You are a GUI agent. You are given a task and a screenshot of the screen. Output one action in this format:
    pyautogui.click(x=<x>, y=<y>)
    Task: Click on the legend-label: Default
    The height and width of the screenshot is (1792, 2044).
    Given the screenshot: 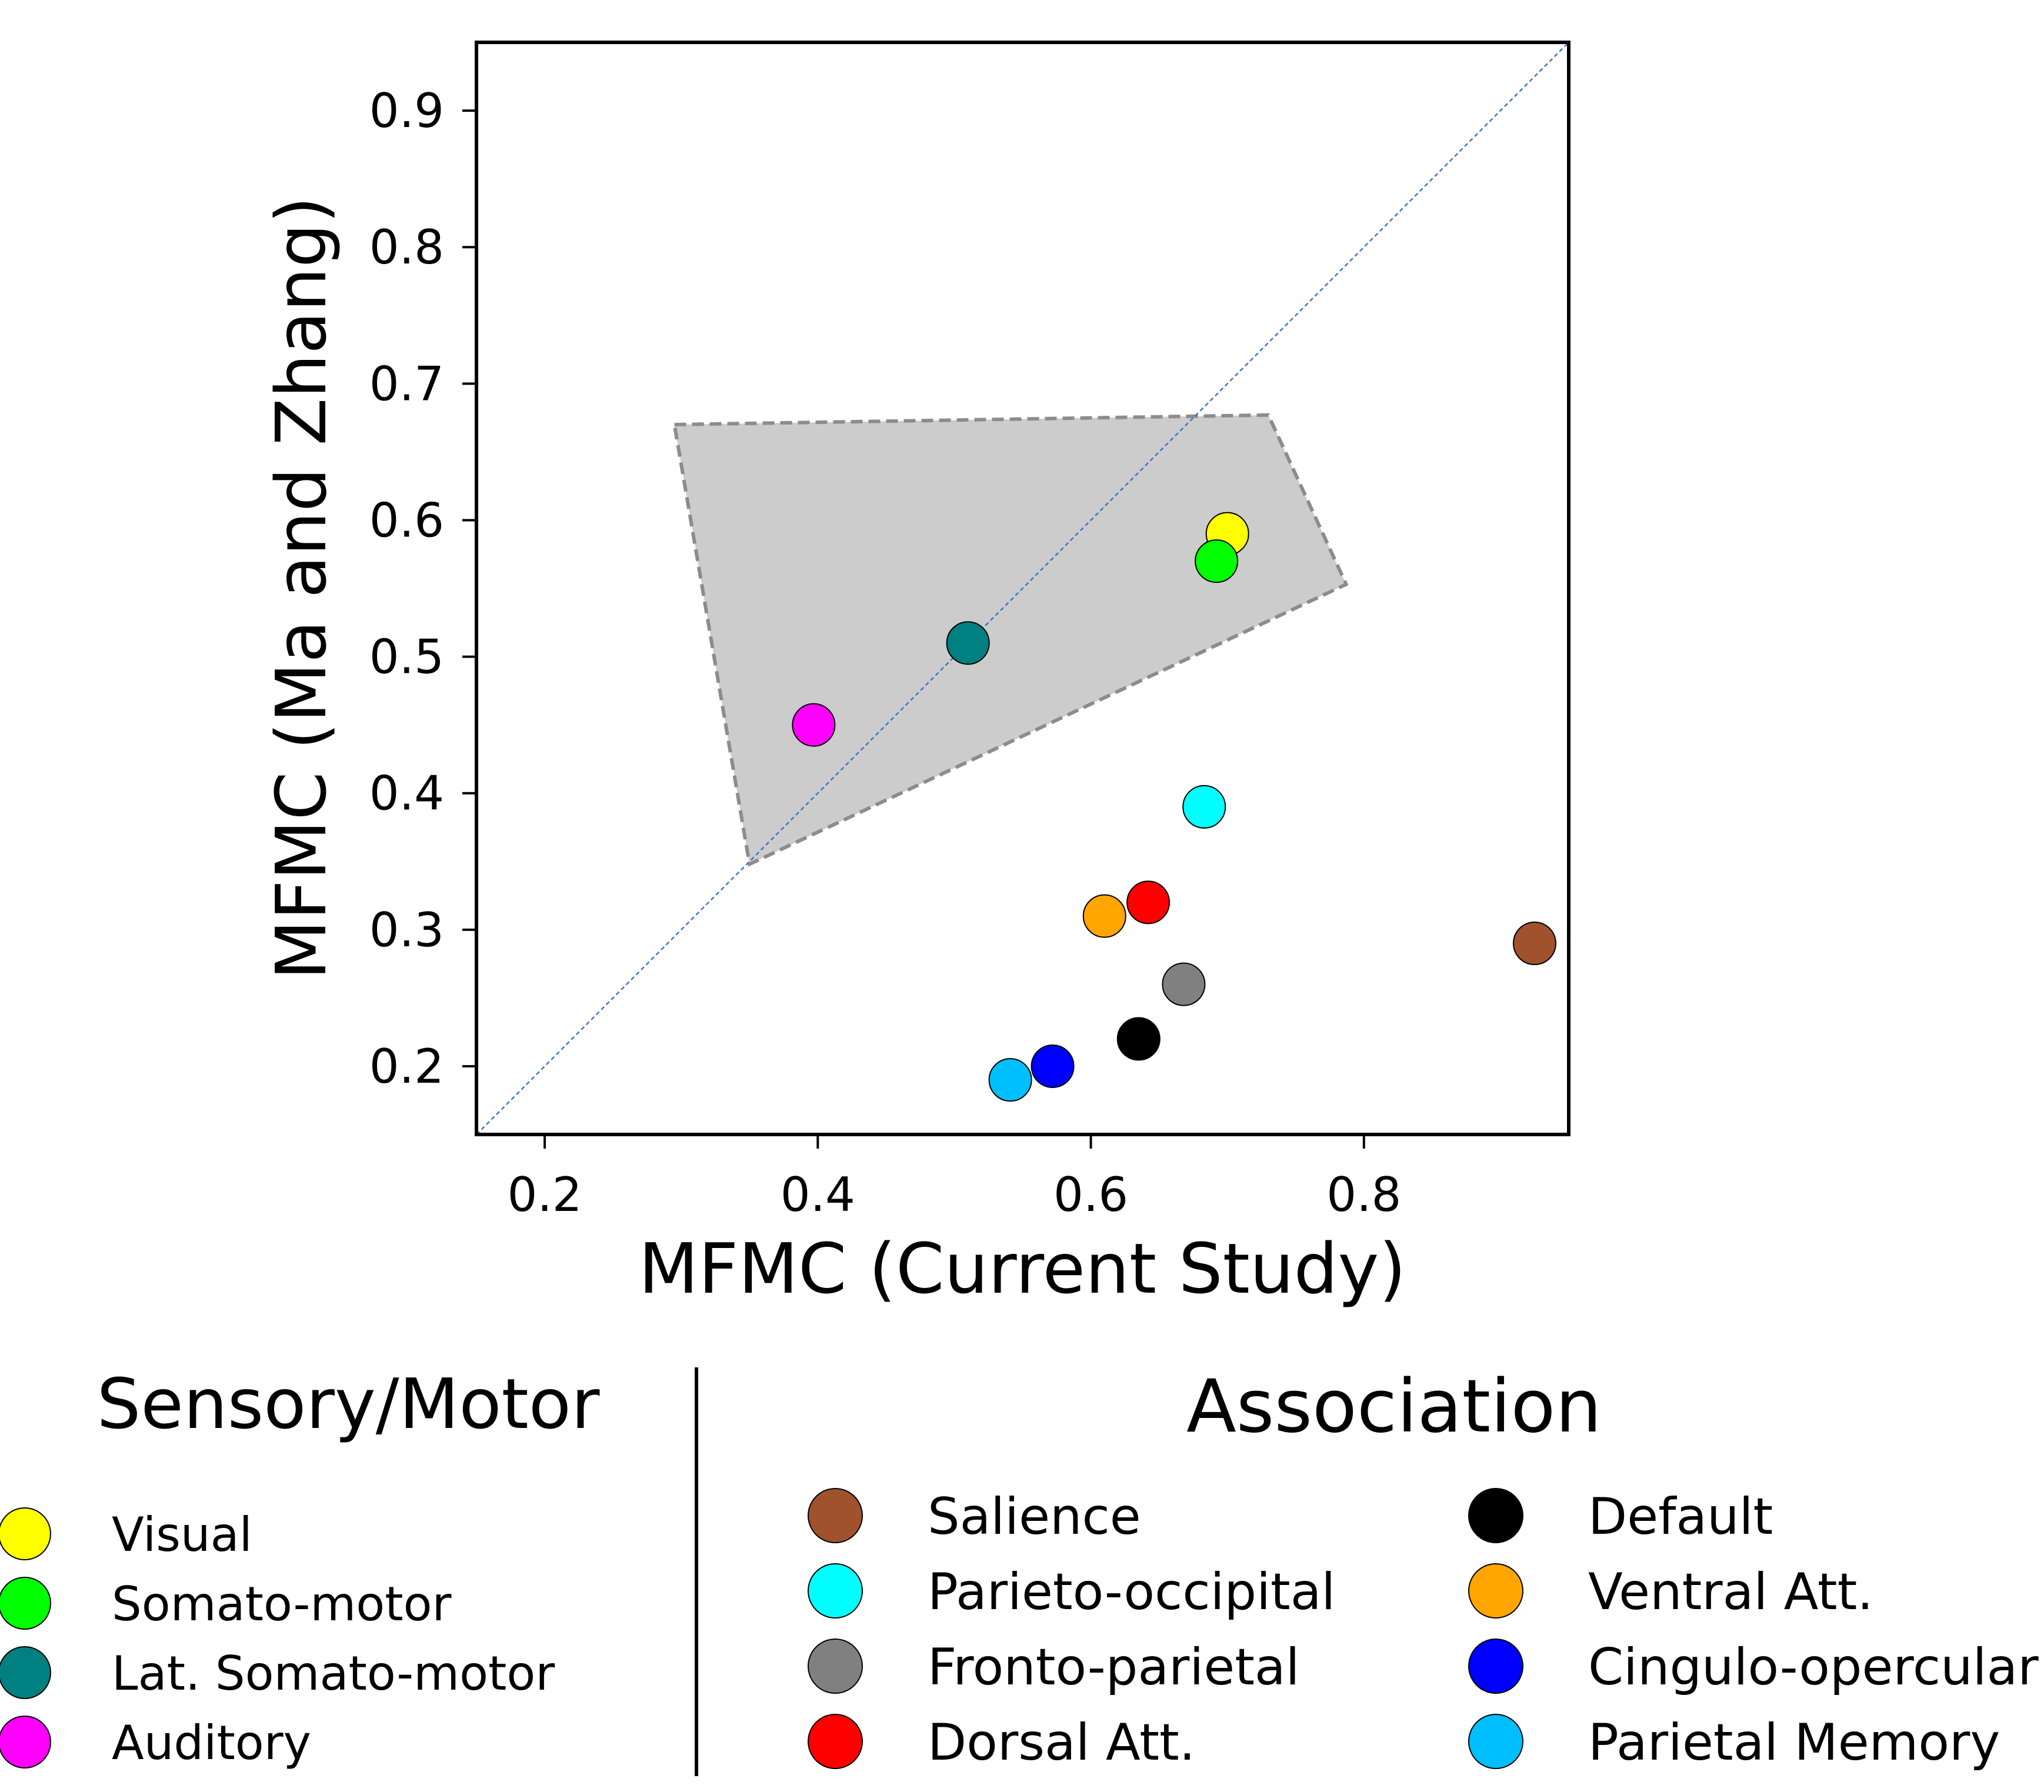 What is the action you would take?
    pyautogui.click(x=1680, y=1516)
    